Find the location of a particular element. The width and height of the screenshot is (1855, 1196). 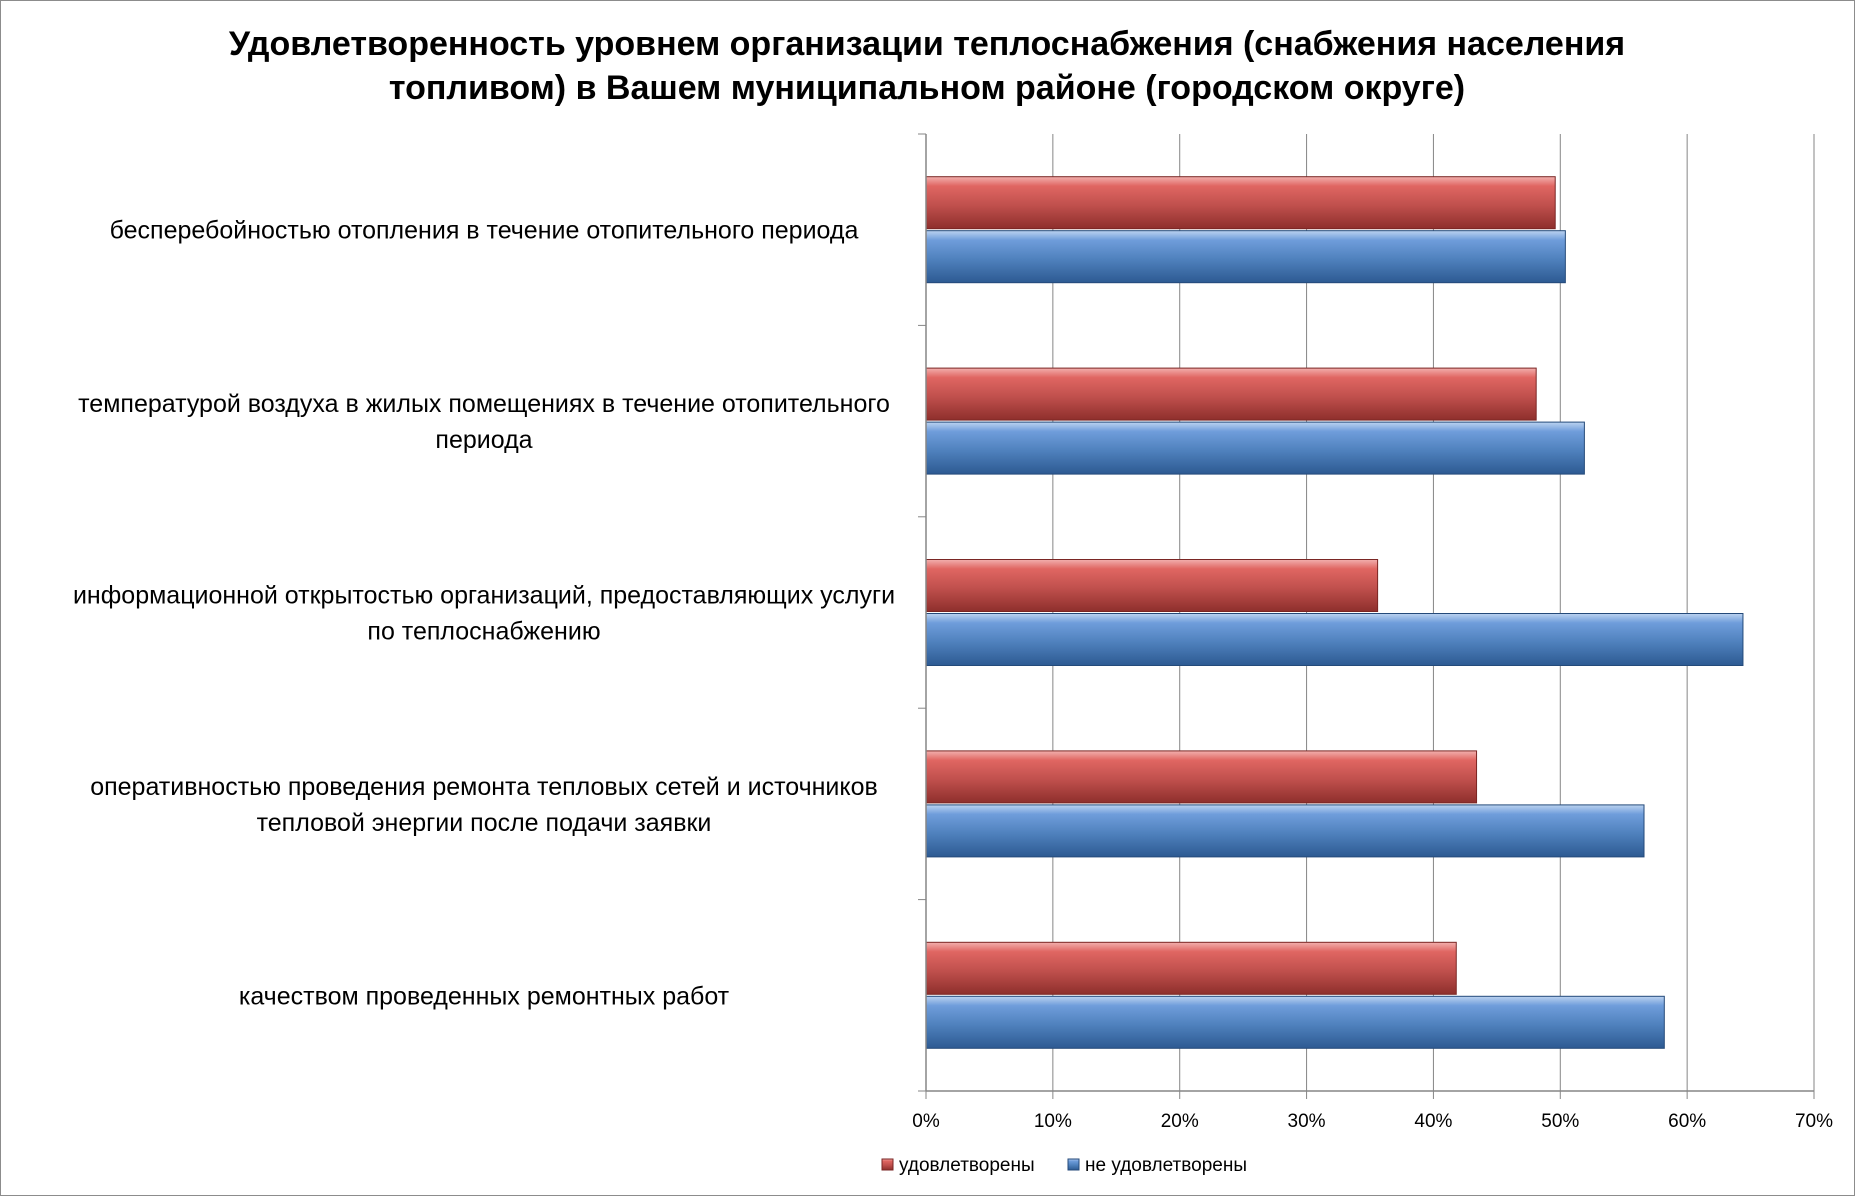

category-label: периода is located at coordinates (483, 440).